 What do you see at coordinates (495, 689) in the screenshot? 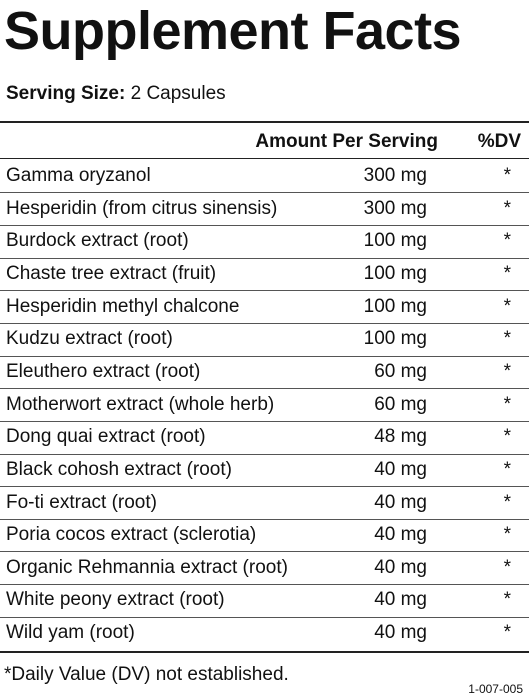
I see `product-code: 1-007-005` at bounding box center [495, 689].